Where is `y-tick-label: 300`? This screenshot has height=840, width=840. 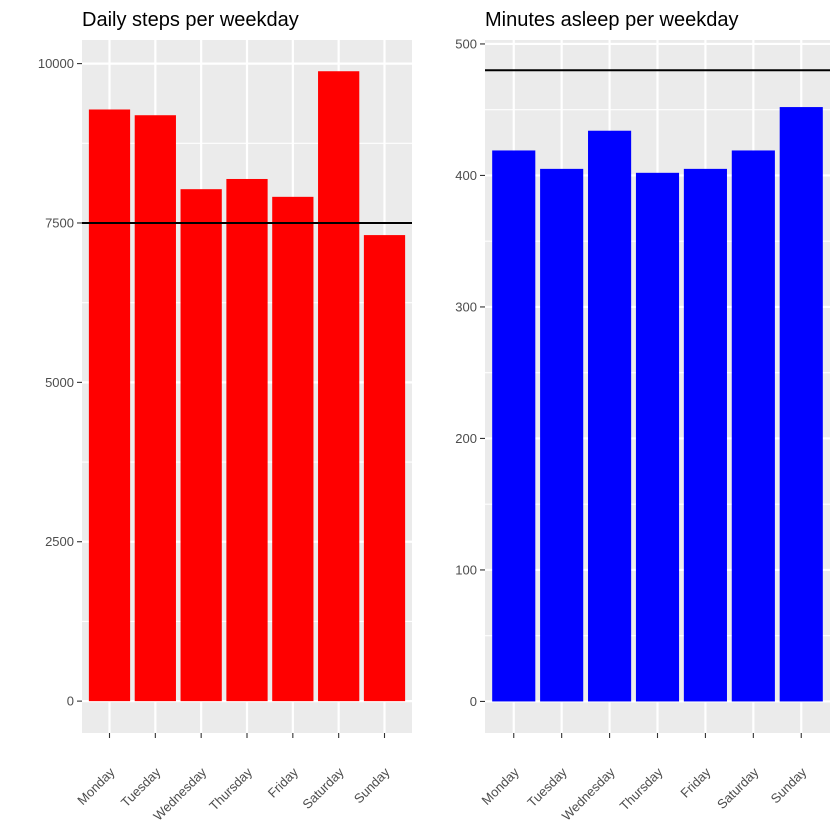 y-tick-label: 300 is located at coordinates (466, 306).